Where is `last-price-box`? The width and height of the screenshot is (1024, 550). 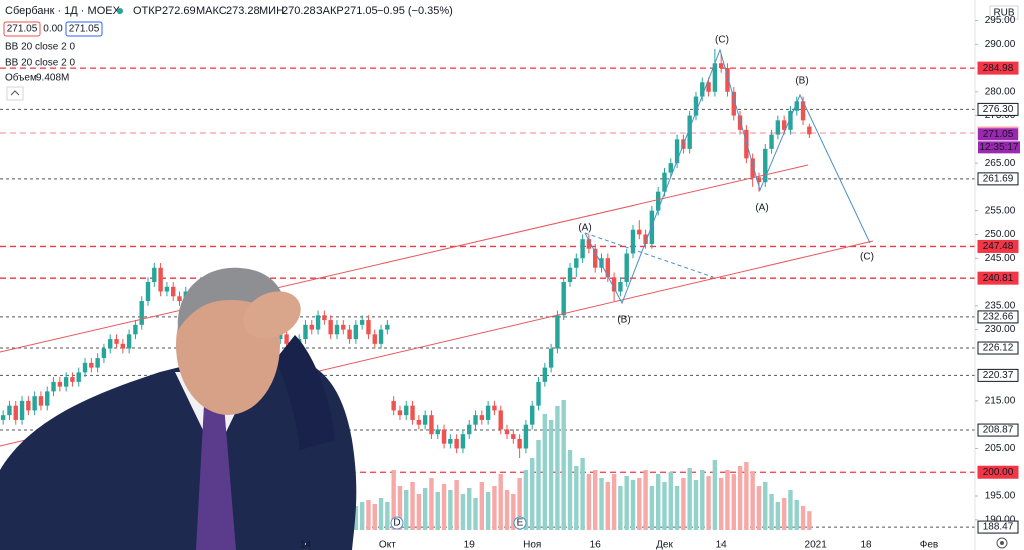
last-price-box is located at coordinates (998, 134).